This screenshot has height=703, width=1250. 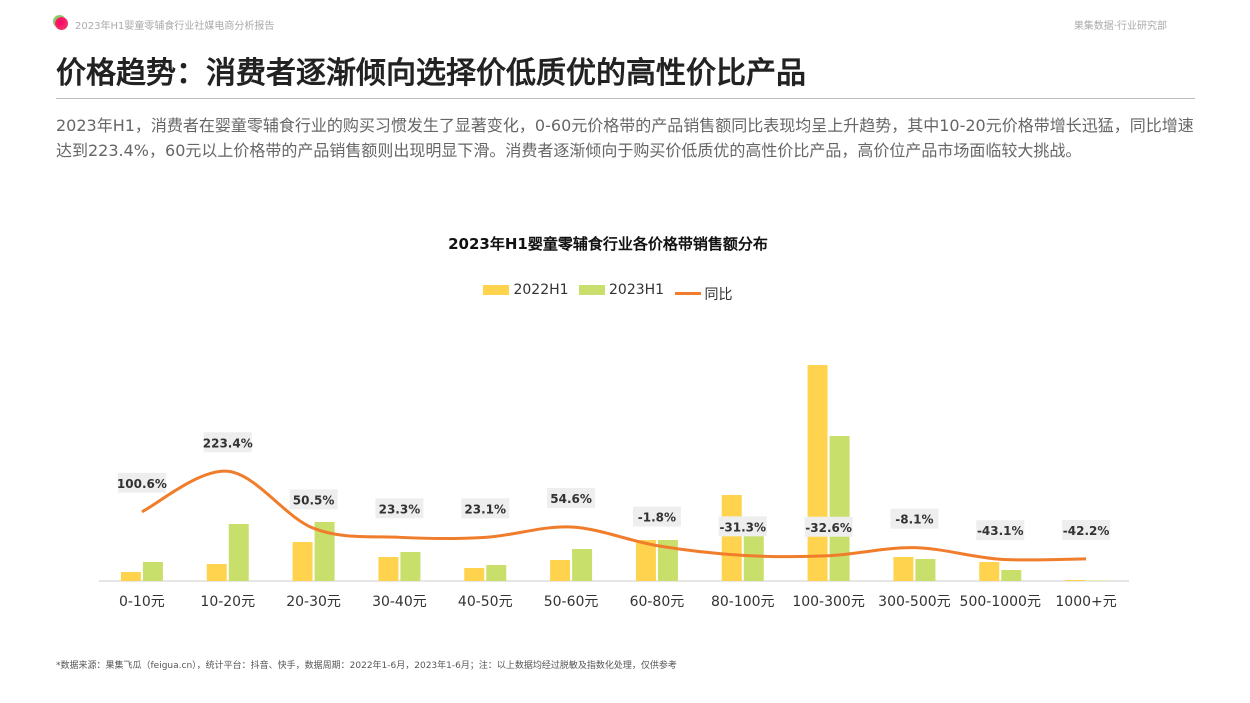 I want to click on svg-text: 50.5%, so click(x=314, y=500).